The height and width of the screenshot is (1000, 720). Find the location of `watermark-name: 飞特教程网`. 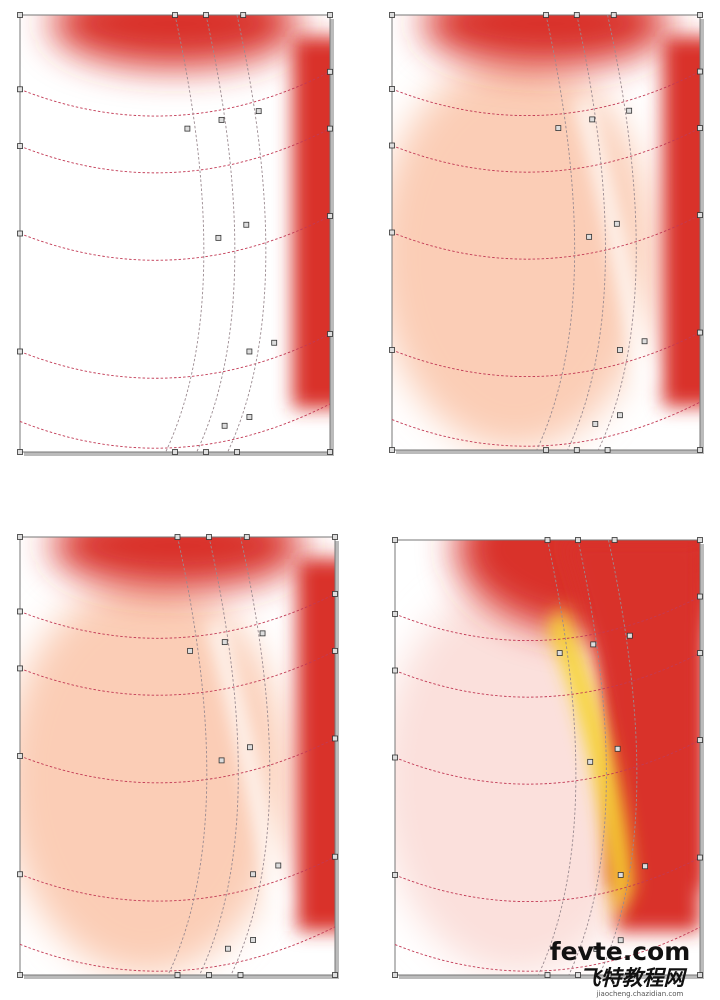

watermark-name: 飞特教程网 is located at coordinates (634, 978).